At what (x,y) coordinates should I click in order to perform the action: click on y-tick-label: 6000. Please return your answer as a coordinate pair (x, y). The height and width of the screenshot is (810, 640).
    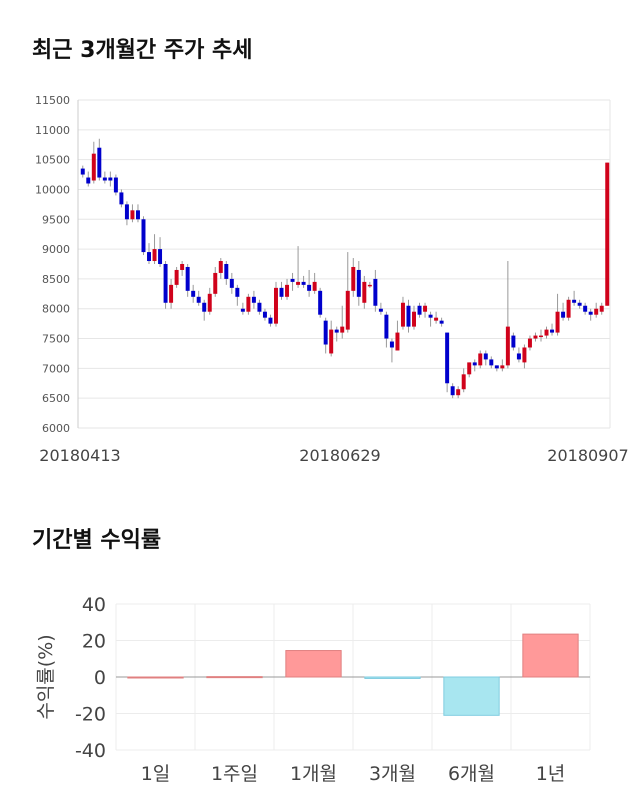
    Looking at the image, I should click on (56, 428).